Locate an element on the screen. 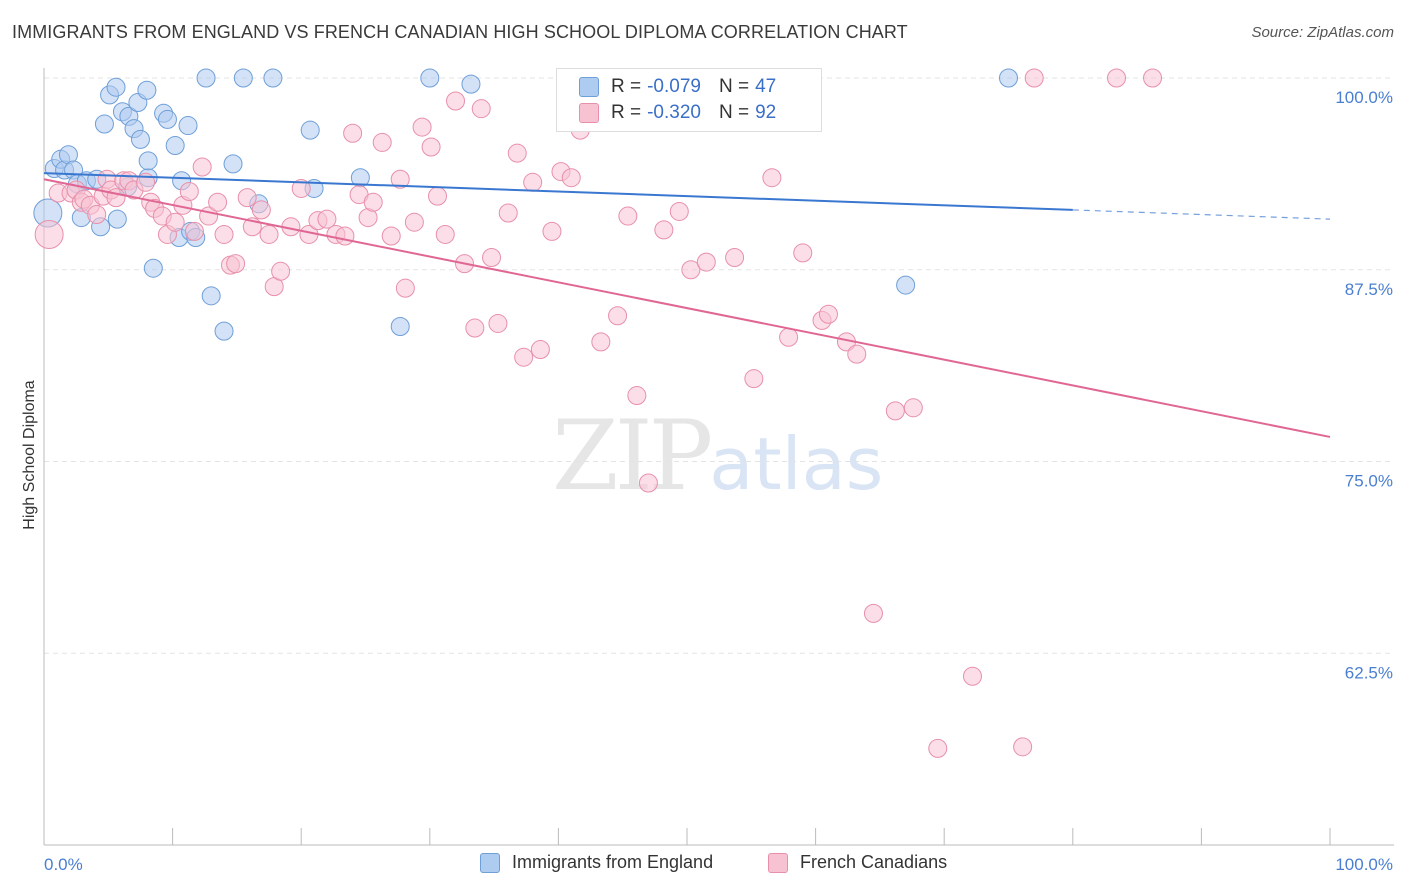  legend-item-french-canadians: French Canadians is located at coordinates (857, 862).